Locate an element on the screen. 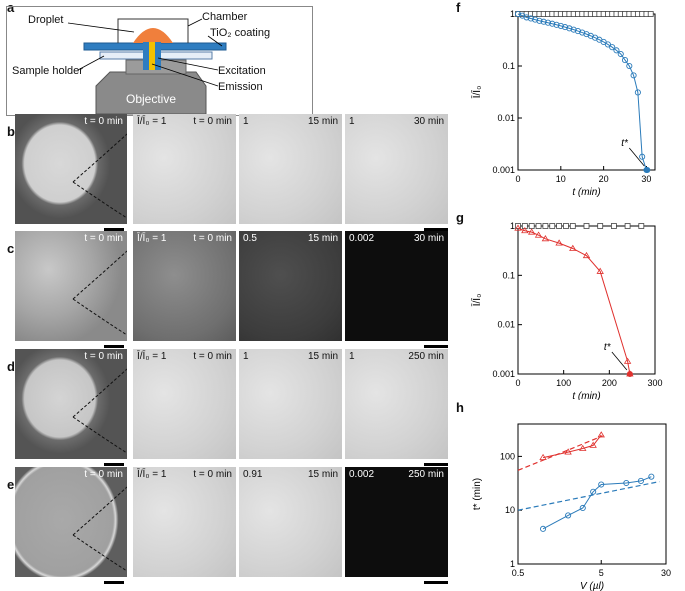  x-tick-label: 0 is located at coordinates (517, 383).